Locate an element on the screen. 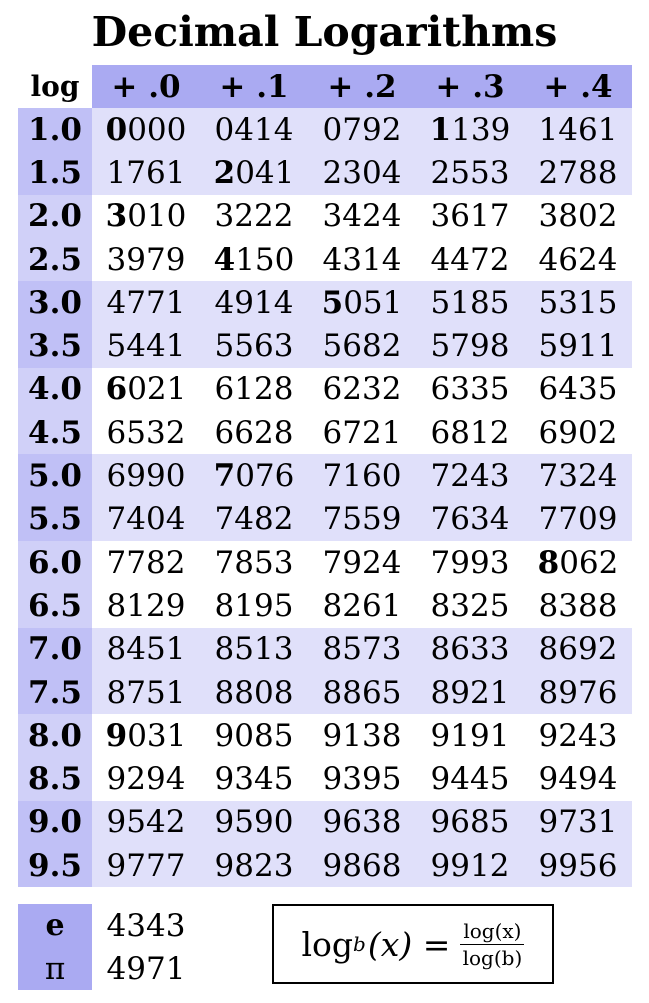  table-row: 7.0 8451 8513 8573 8633 8692 is located at coordinates (325, 649).